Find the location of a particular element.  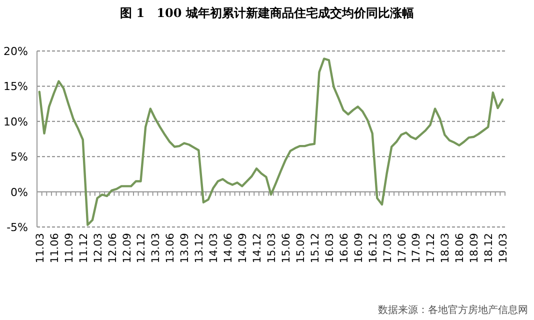

x-tick-label: 11.09 is located at coordinates (69, 248).